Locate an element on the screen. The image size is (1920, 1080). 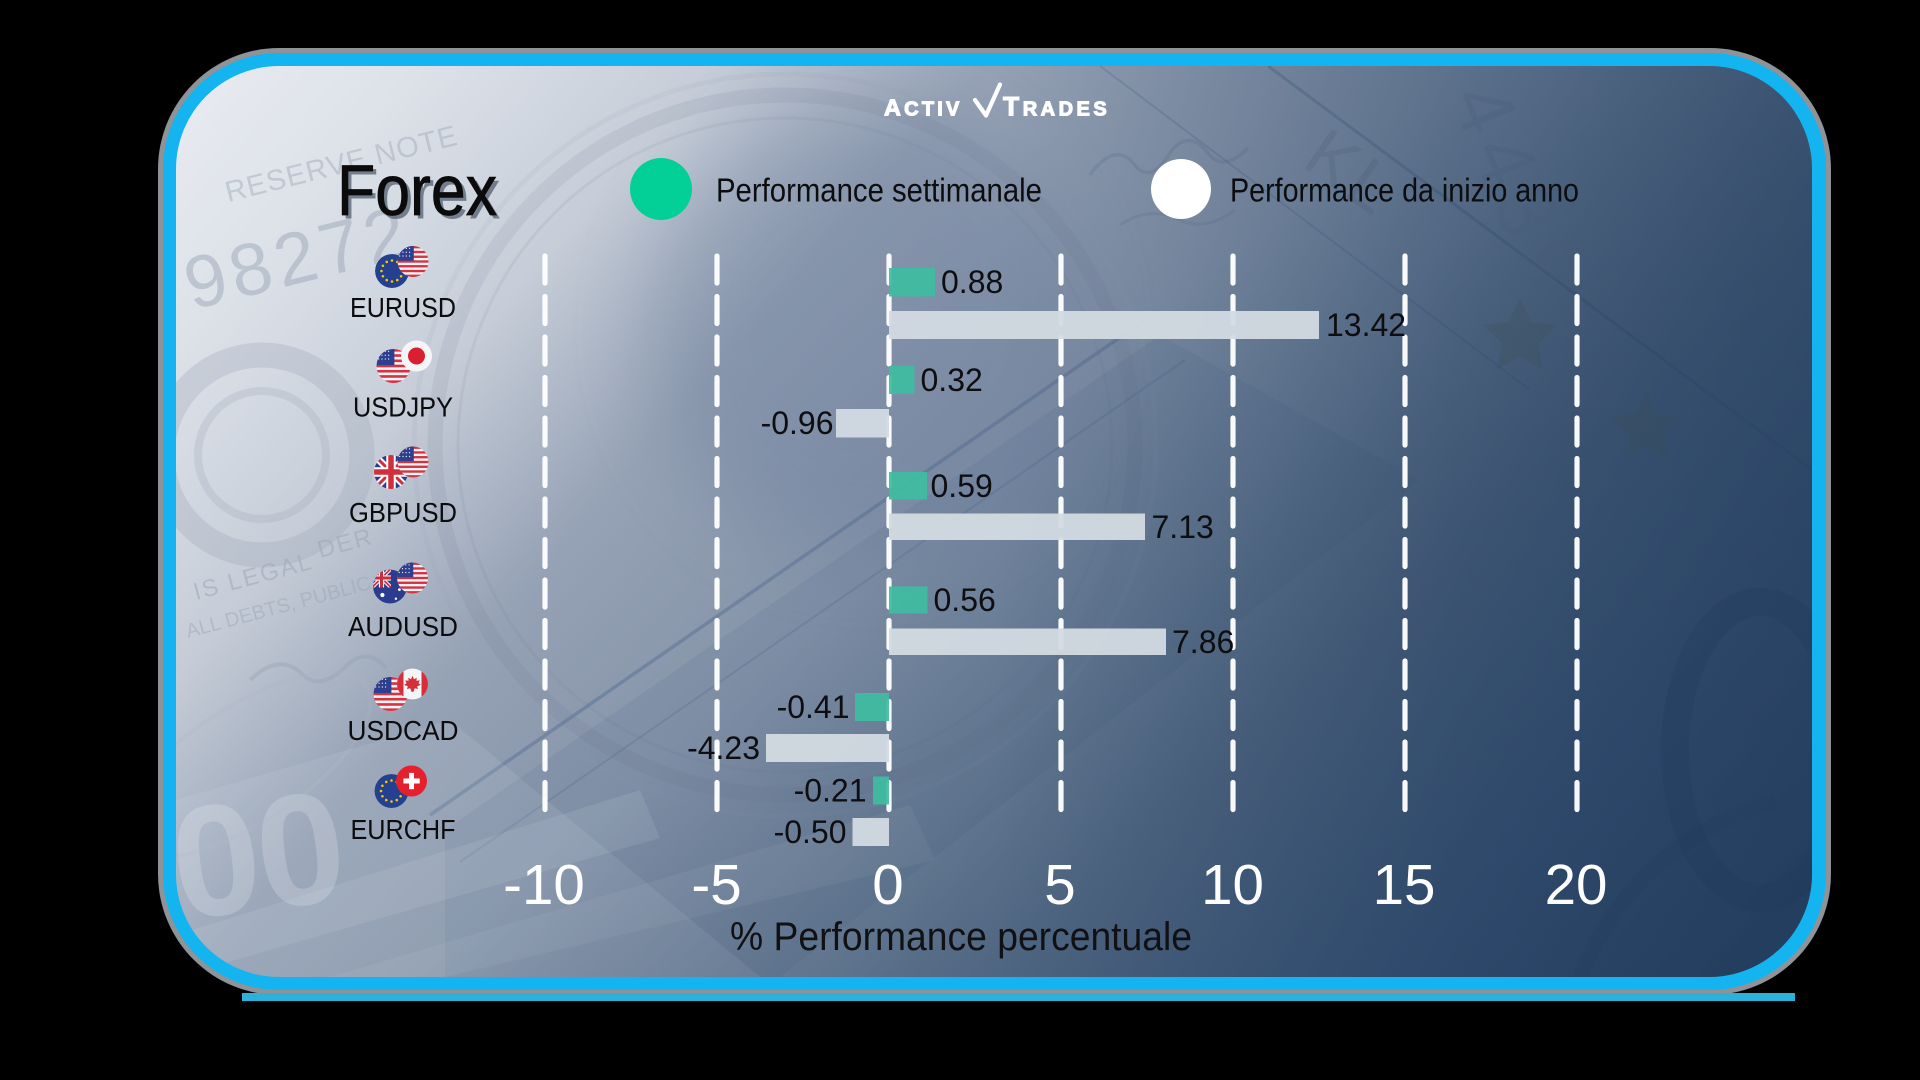
svg-text: -4.23 is located at coordinates (723, 748).